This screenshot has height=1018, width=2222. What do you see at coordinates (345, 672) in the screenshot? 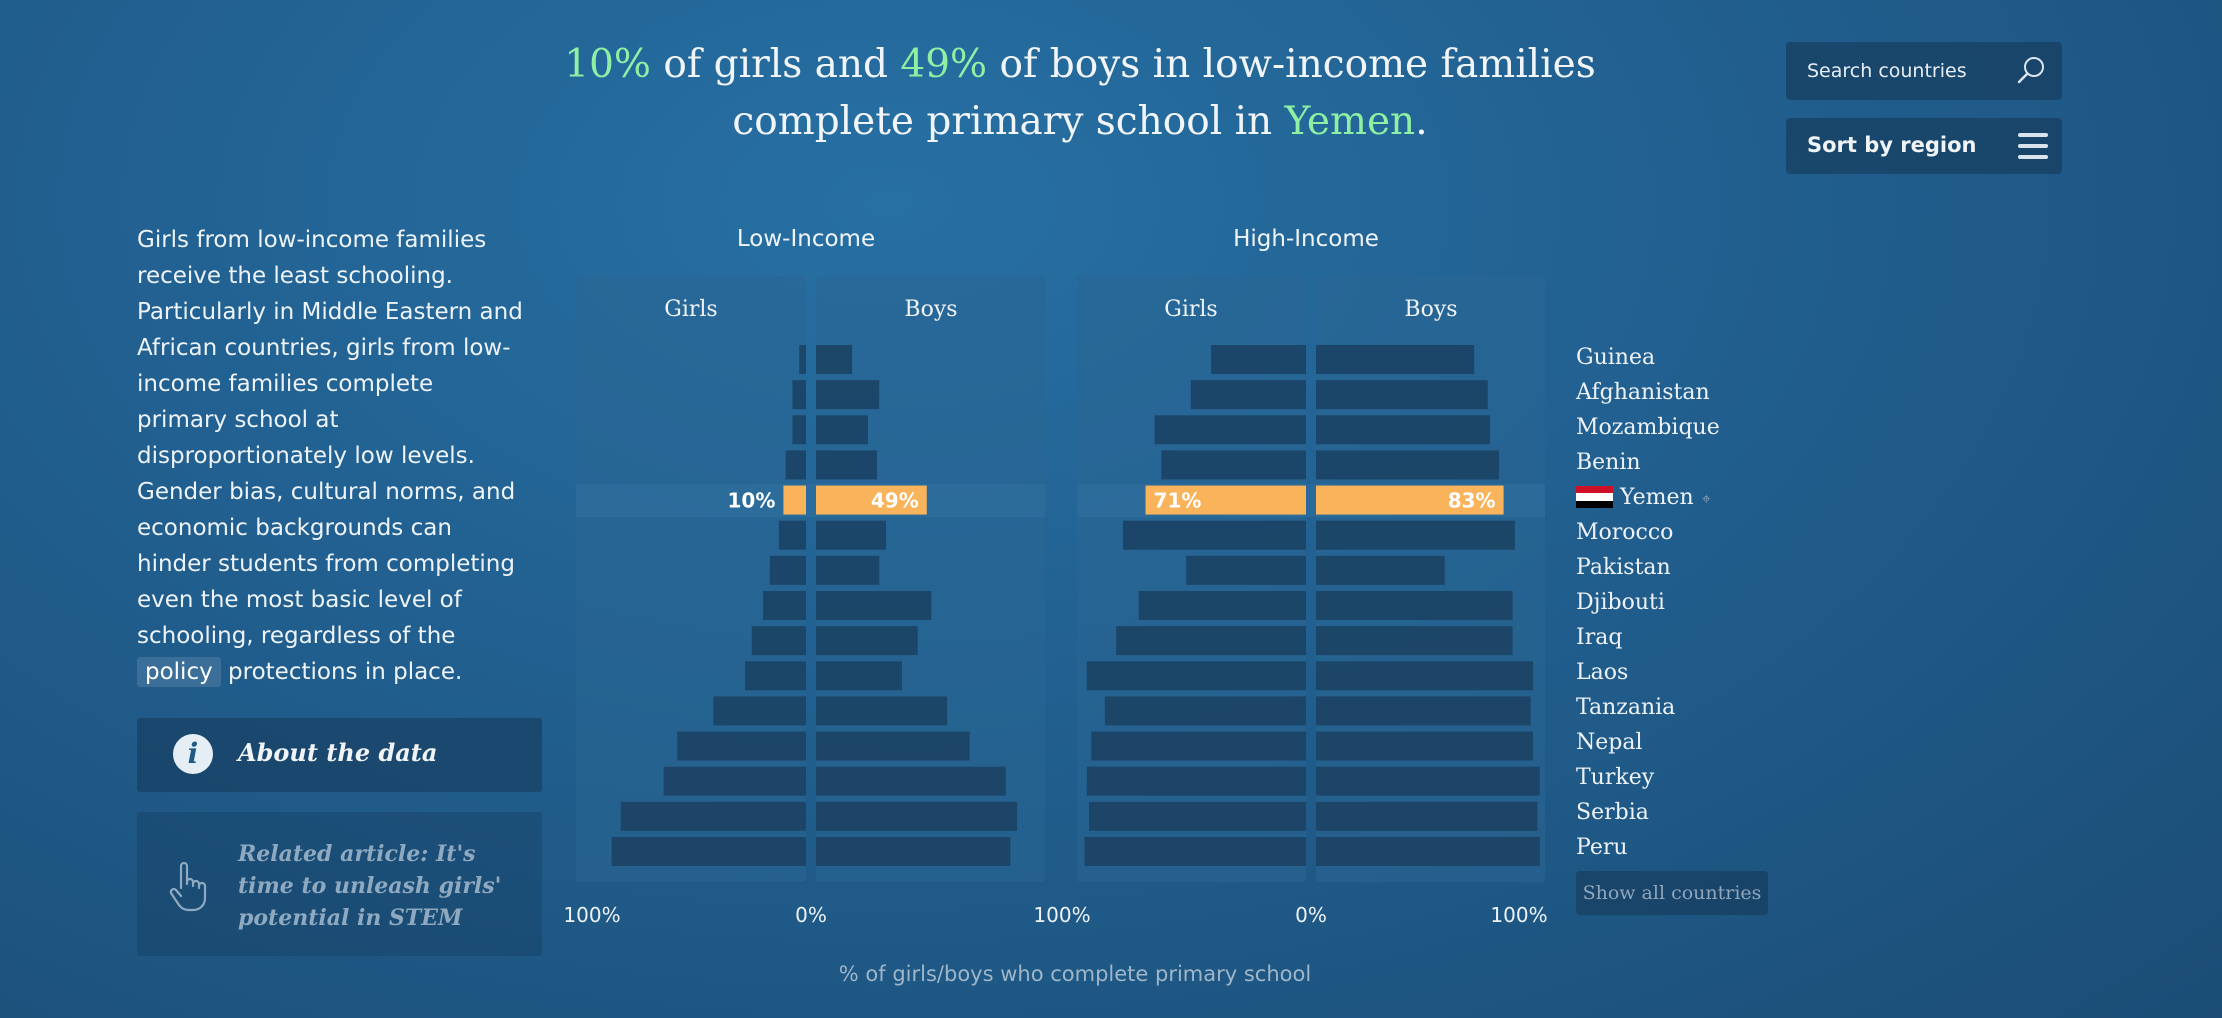
I see `description-end: protections in place.` at bounding box center [345, 672].